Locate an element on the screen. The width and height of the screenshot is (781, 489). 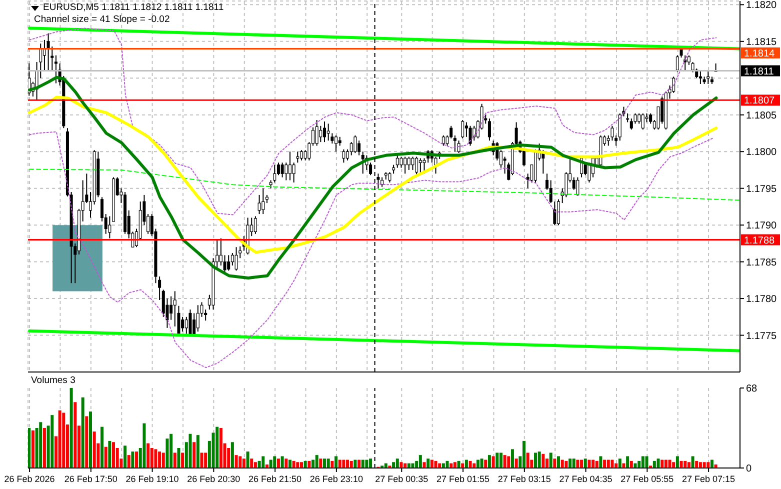
chart-title: EURUSD,M5 1.1811 1.1812 1.1811 1.1811 is located at coordinates (133, 8).